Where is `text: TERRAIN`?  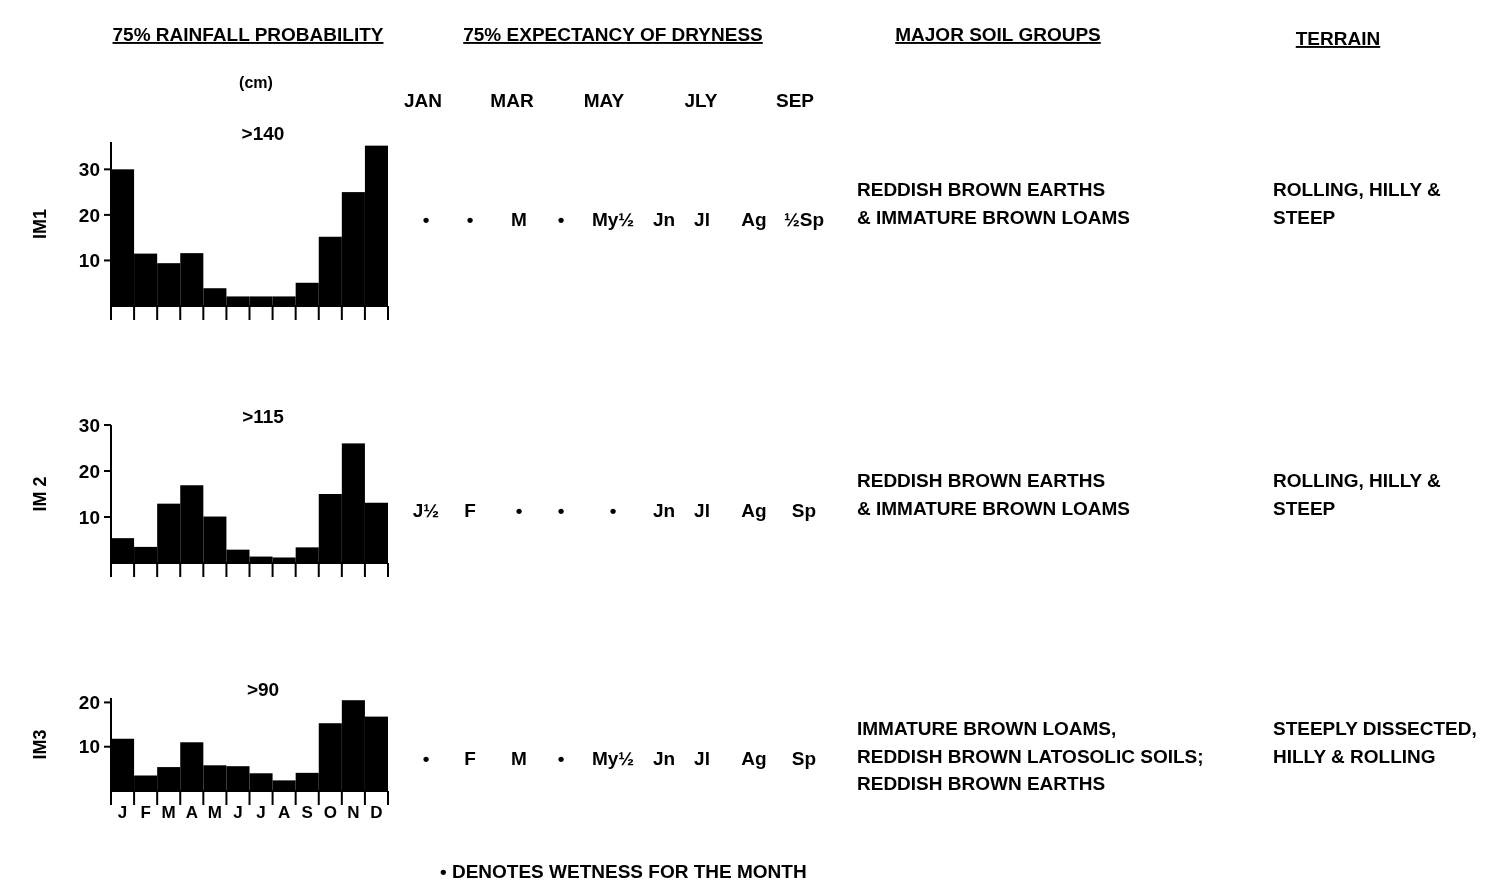 text: TERRAIN is located at coordinates (1338, 38).